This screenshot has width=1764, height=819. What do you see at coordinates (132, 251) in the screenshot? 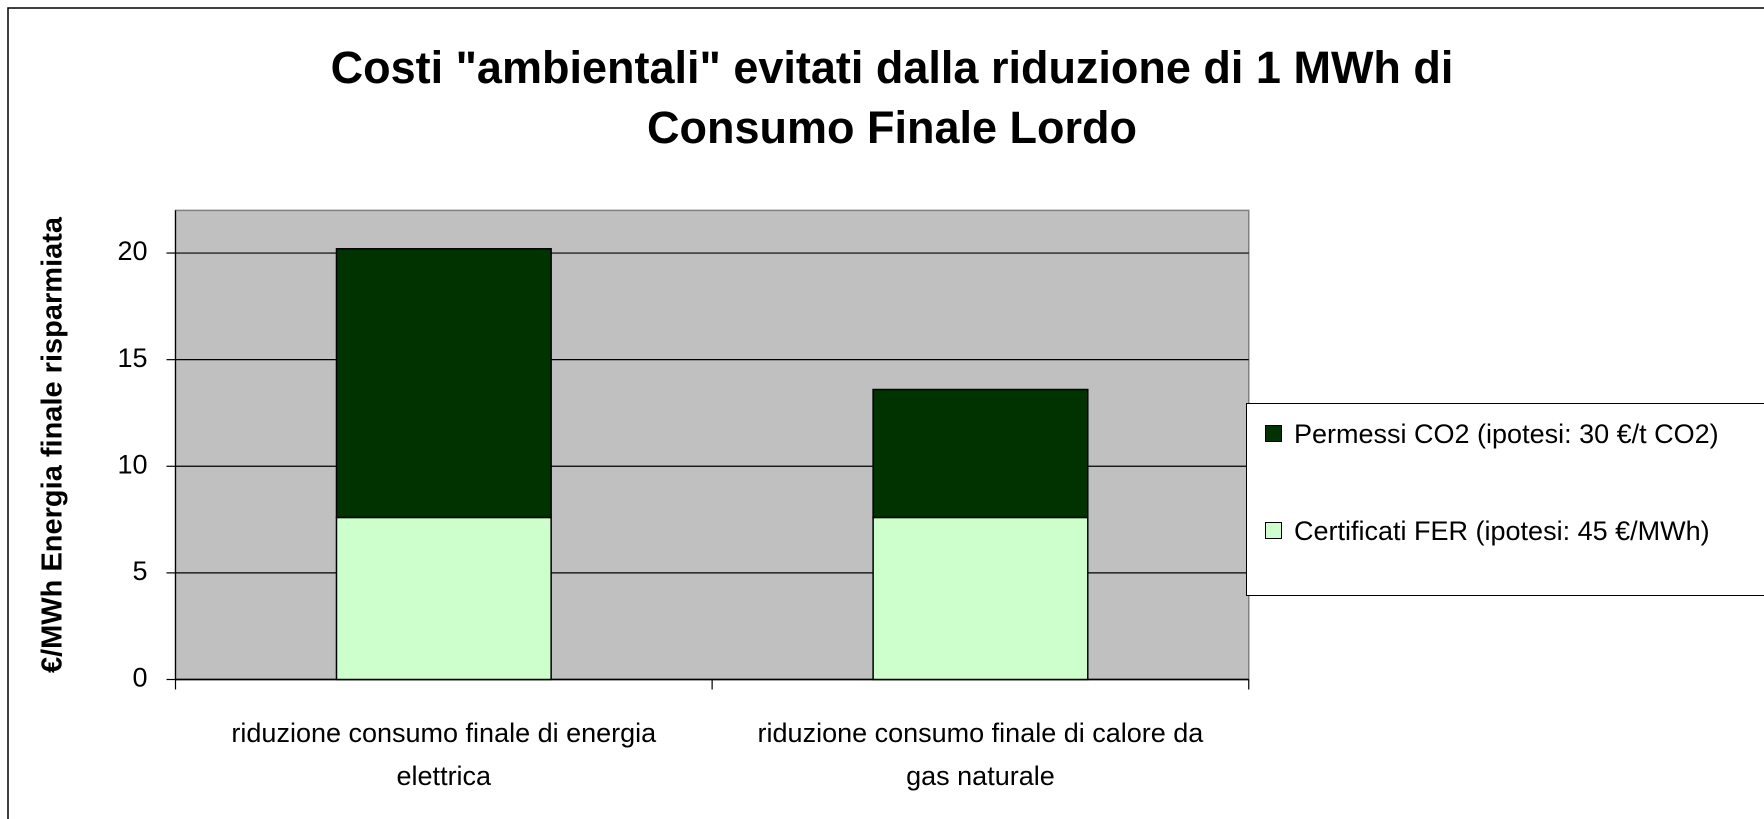
I see `y-tick-label: 20` at bounding box center [132, 251].